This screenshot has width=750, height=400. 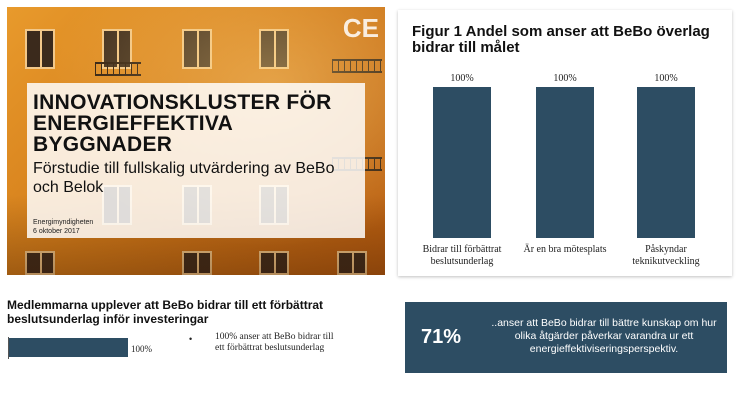 I want to click on mini-bar, so click(x=68, y=347).